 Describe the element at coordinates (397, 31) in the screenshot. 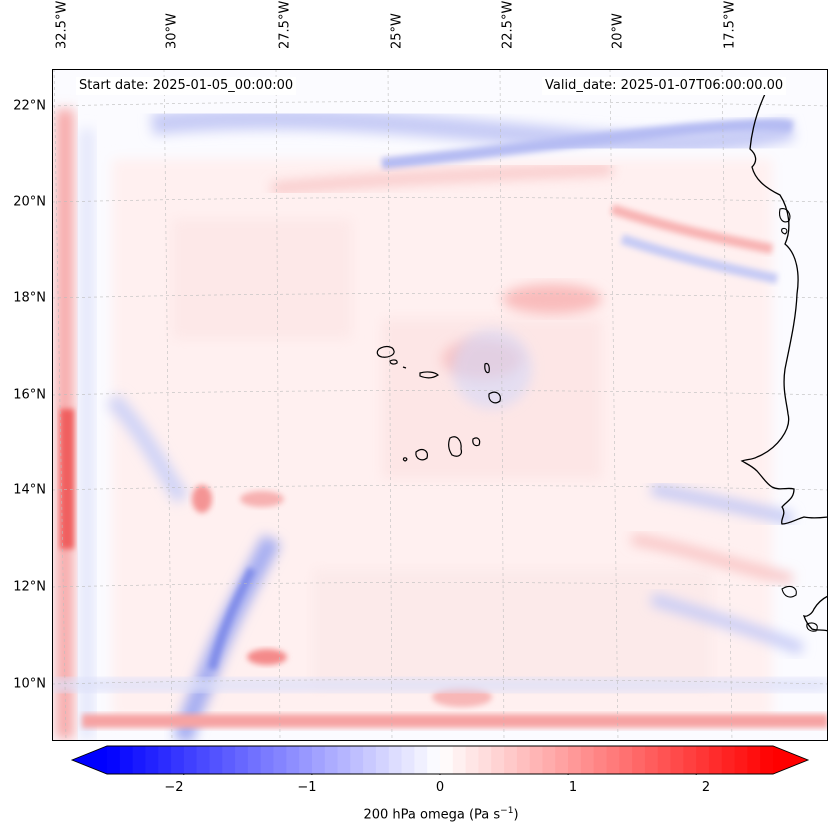

I see `lon-label-25w: 25°W` at that location.